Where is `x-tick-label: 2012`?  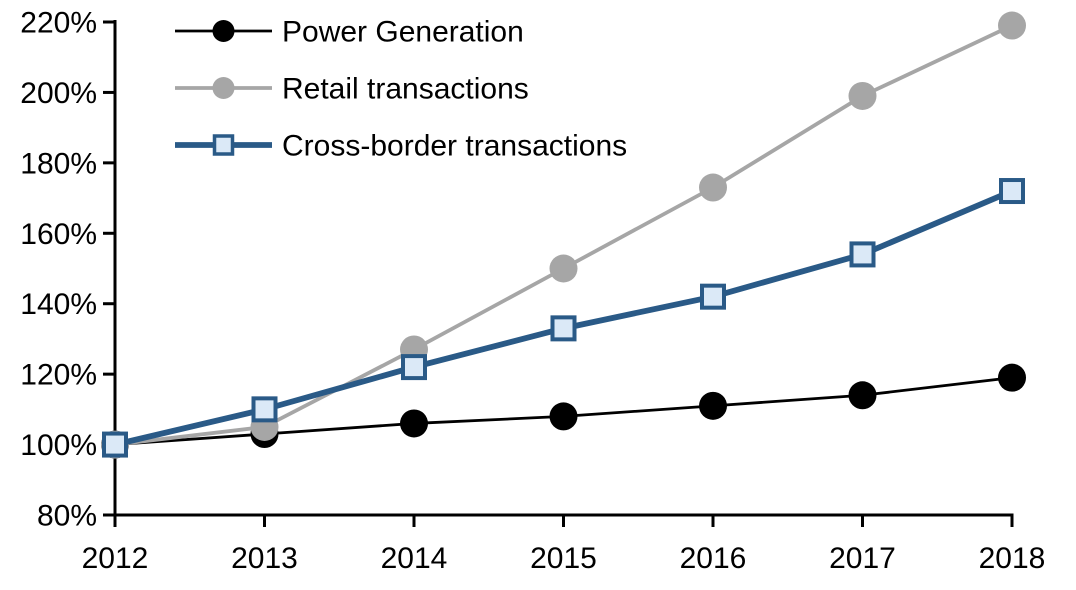 x-tick-label: 2012 is located at coordinates (115, 558).